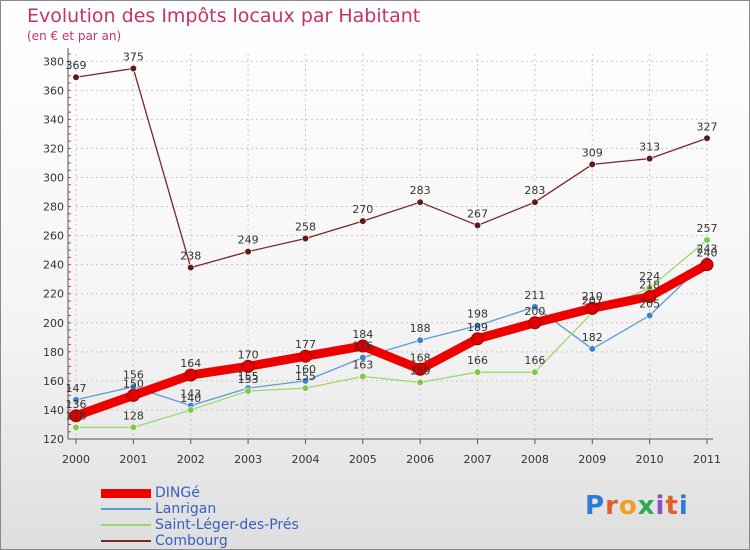 This screenshot has width=750, height=550. I want to click on x-tick-label: 2001, so click(133, 459).